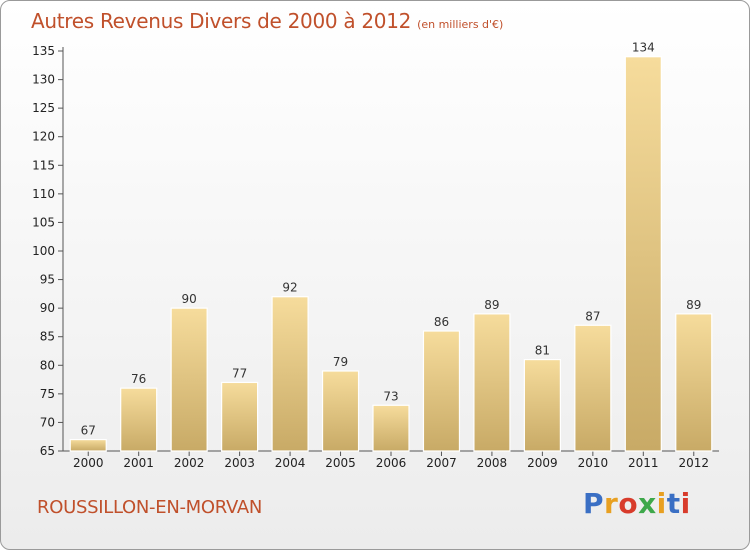 The image size is (750, 550). Describe the element at coordinates (43, 51) in the screenshot. I see `y-tick-label: 135` at that location.